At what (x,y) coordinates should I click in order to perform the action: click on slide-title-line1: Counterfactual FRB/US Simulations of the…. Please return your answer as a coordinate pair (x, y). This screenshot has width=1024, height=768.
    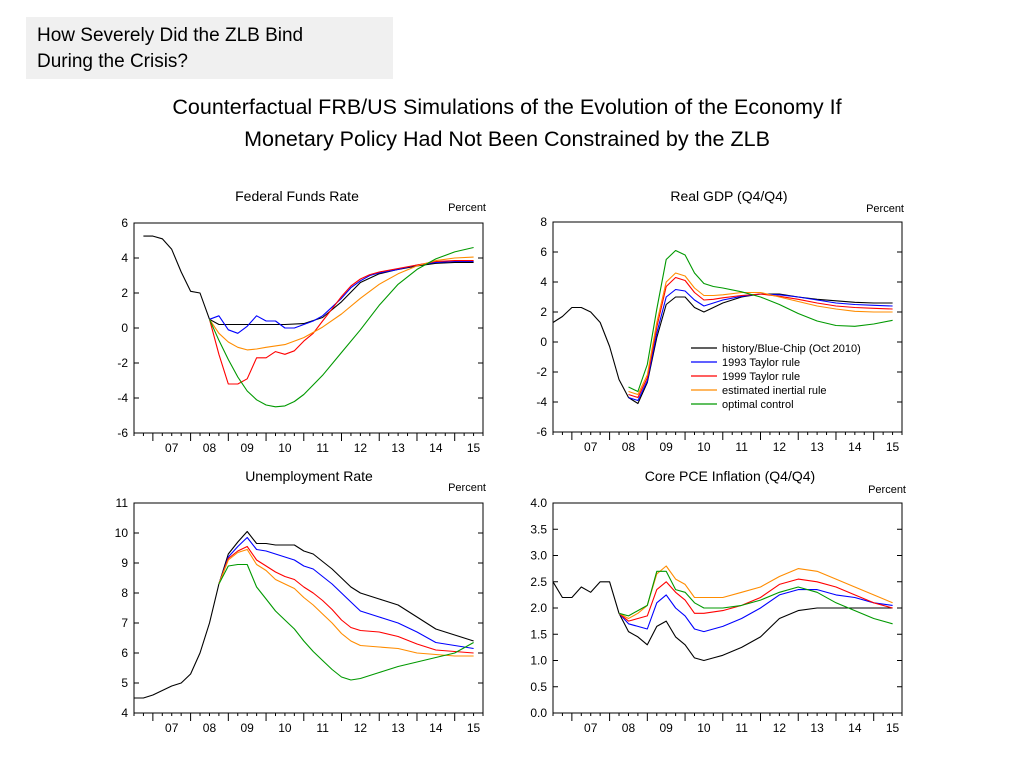
    Looking at the image, I should click on (507, 107).